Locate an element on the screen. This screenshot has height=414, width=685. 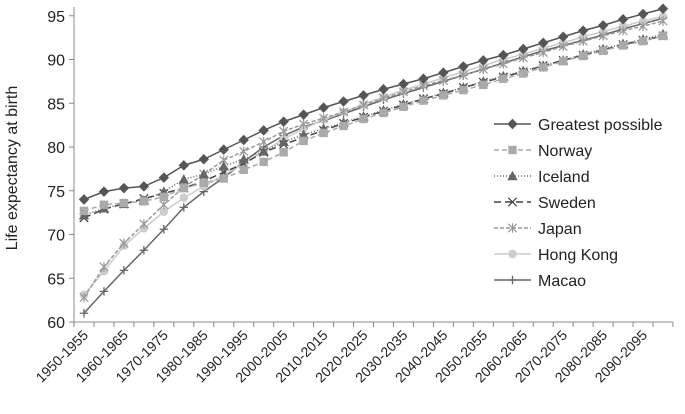
y-tick-label: 65 is located at coordinates (56, 279).